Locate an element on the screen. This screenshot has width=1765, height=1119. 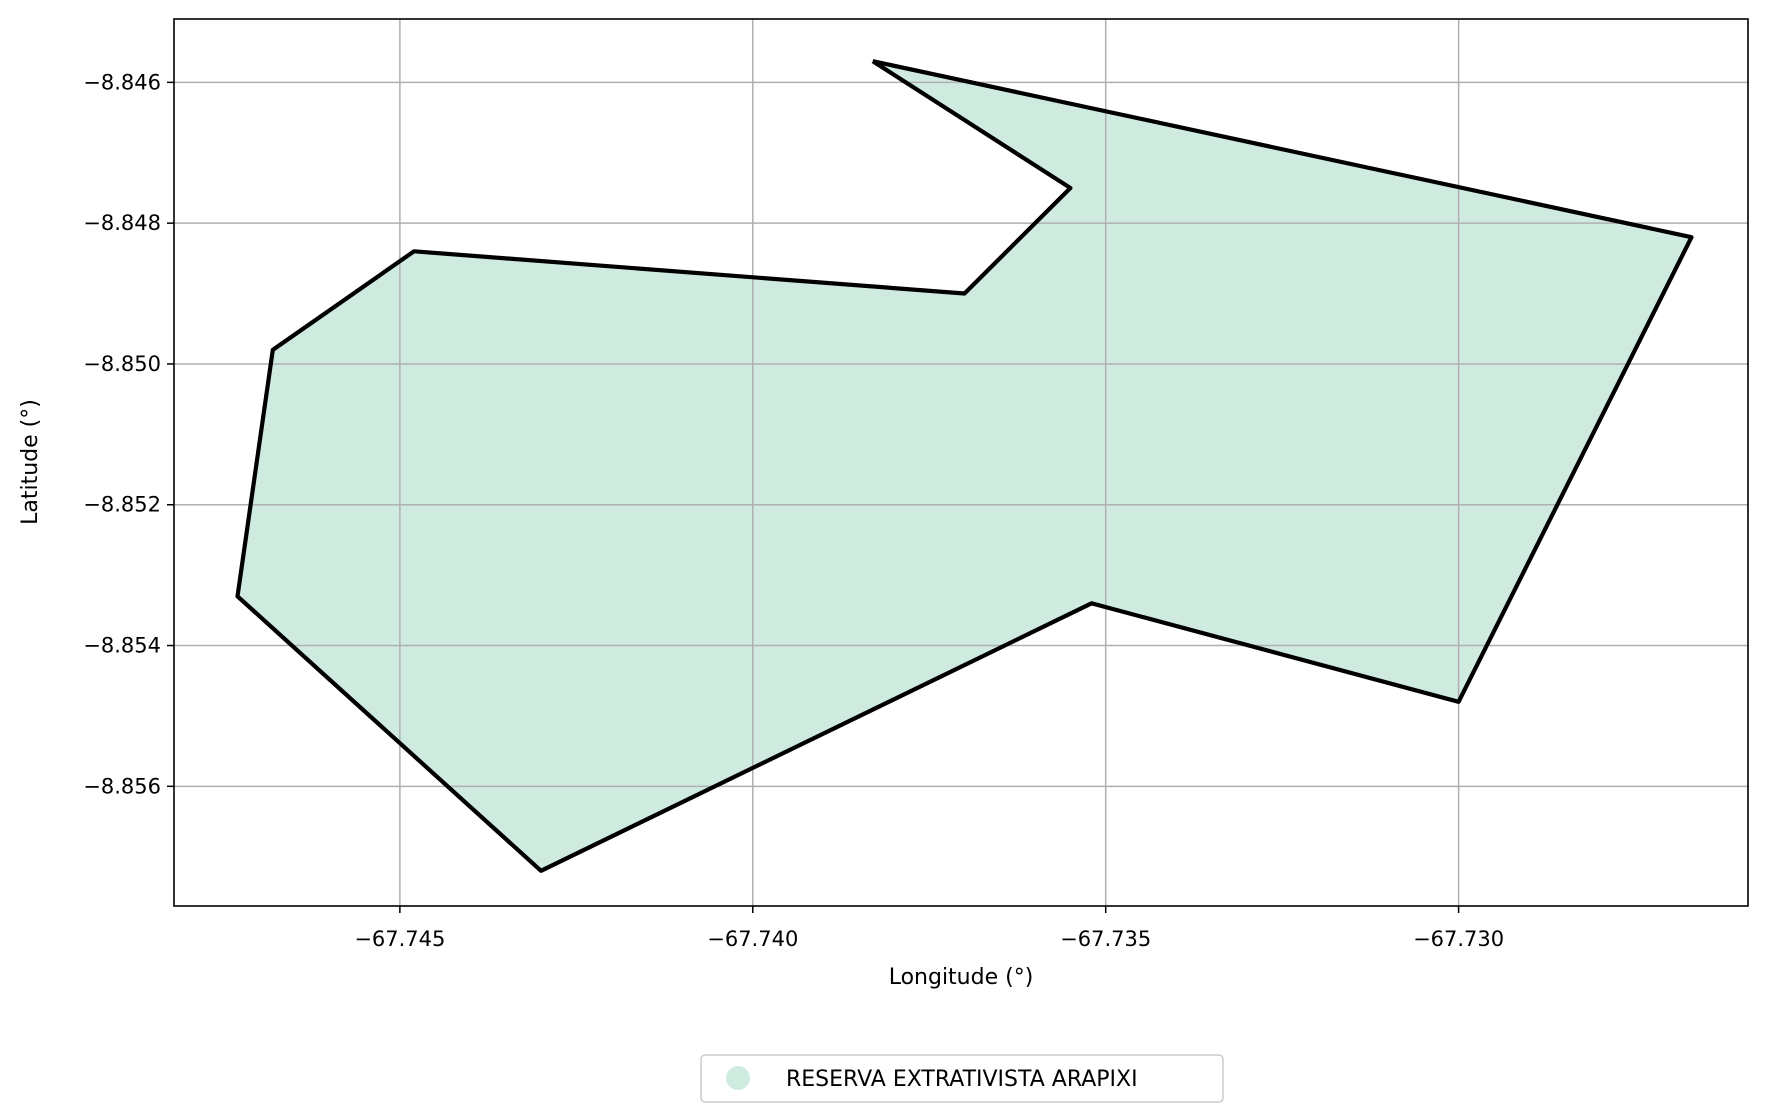
legend-box is located at coordinates (962, 1078).